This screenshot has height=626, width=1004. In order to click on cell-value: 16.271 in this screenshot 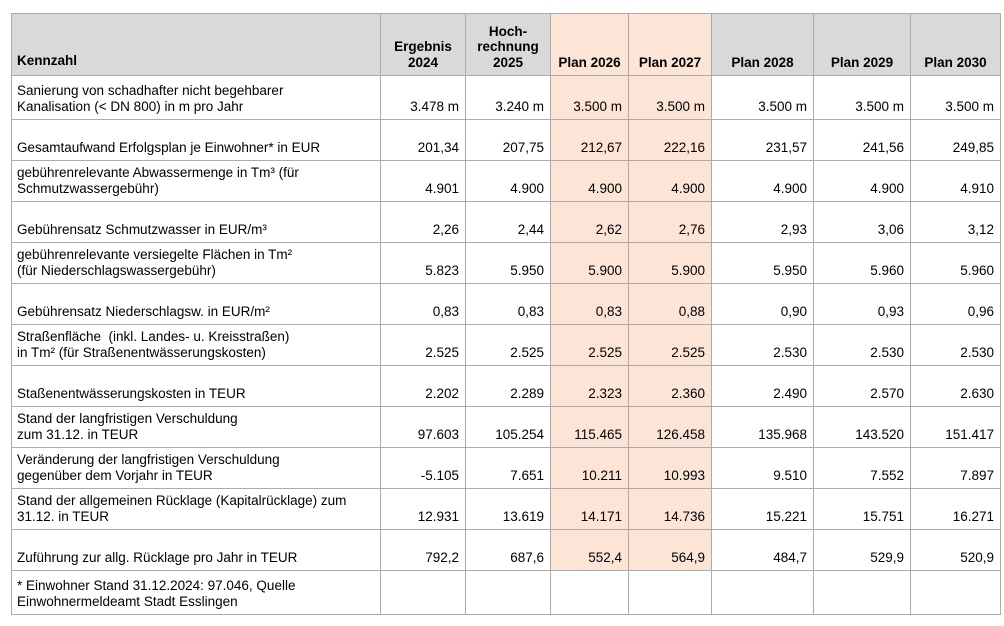, I will do `click(955, 509)`.